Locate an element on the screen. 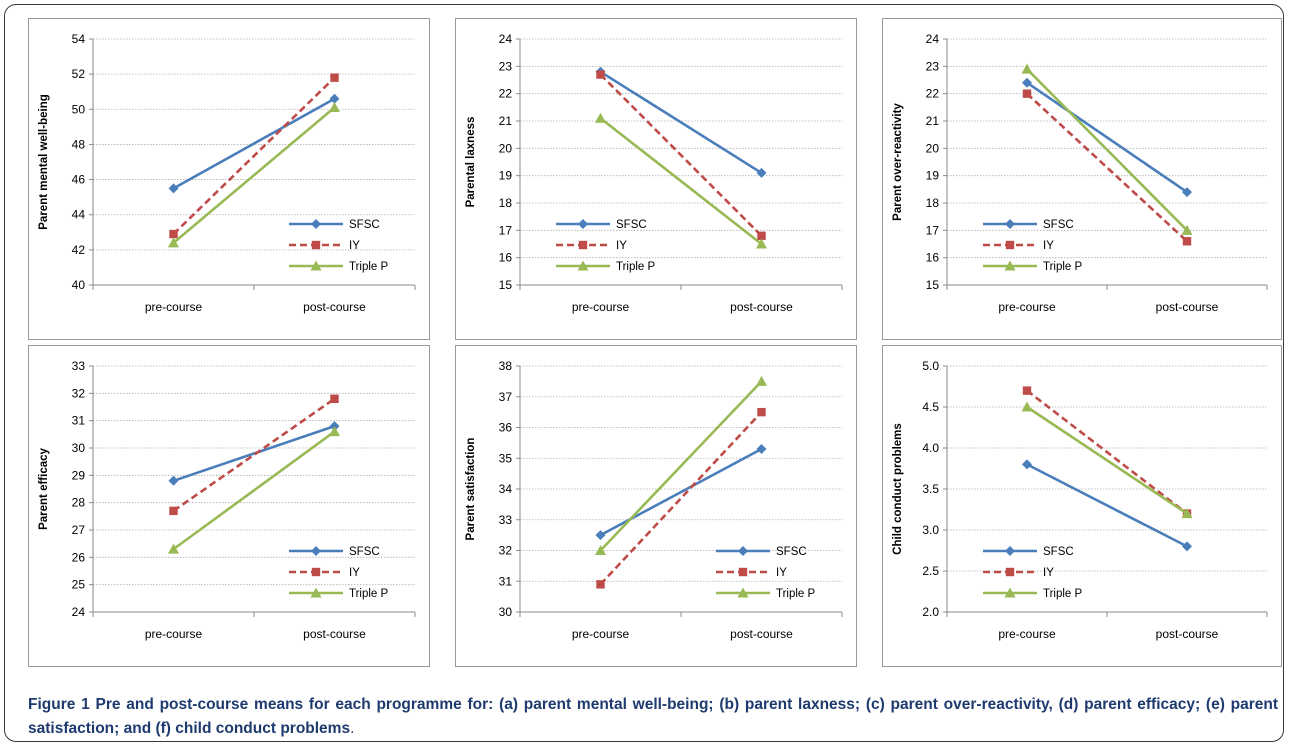  y-tick-label: 2.0 is located at coordinates (930, 612).